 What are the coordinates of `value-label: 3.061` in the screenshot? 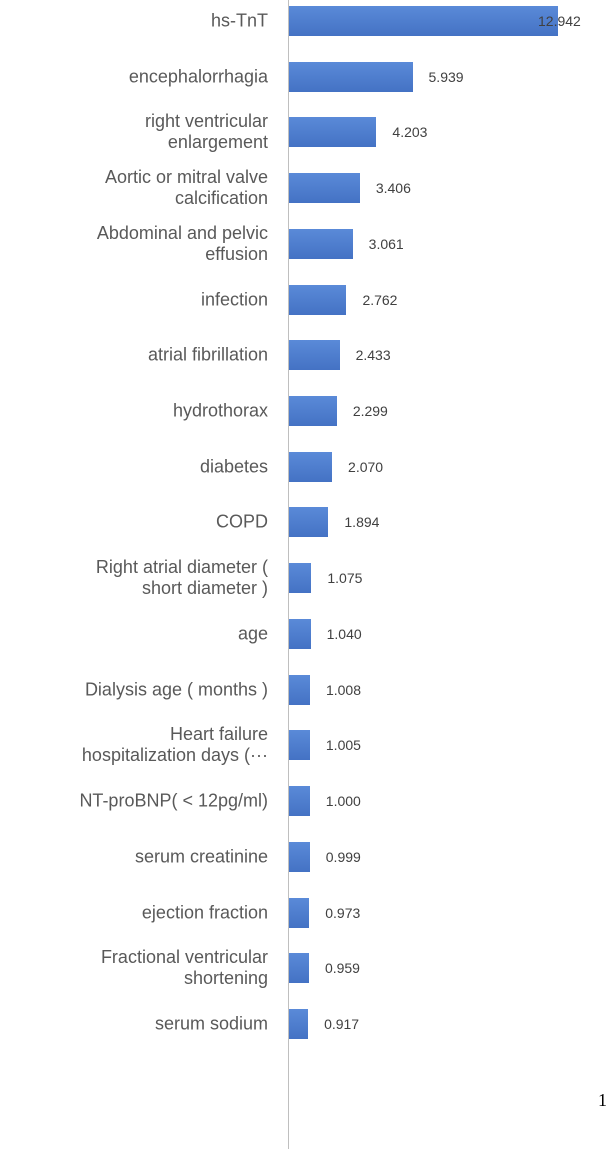 It's located at (386, 243).